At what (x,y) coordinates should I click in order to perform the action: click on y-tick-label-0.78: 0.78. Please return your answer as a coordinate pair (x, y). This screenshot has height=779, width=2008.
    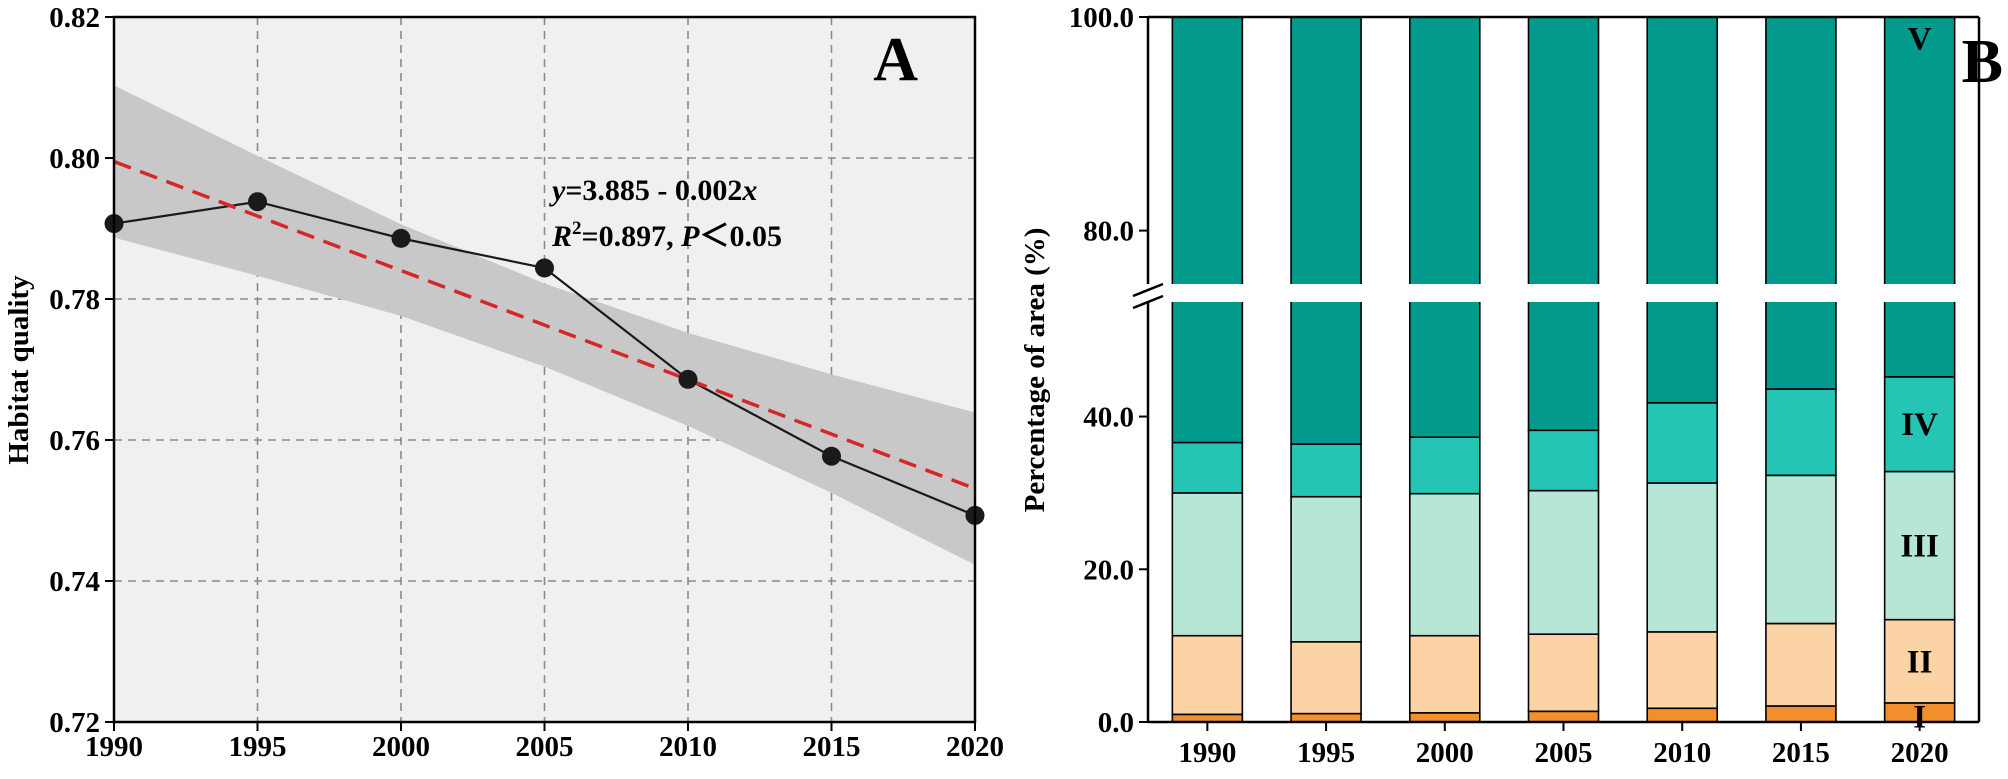
    Looking at the image, I should click on (74, 300).